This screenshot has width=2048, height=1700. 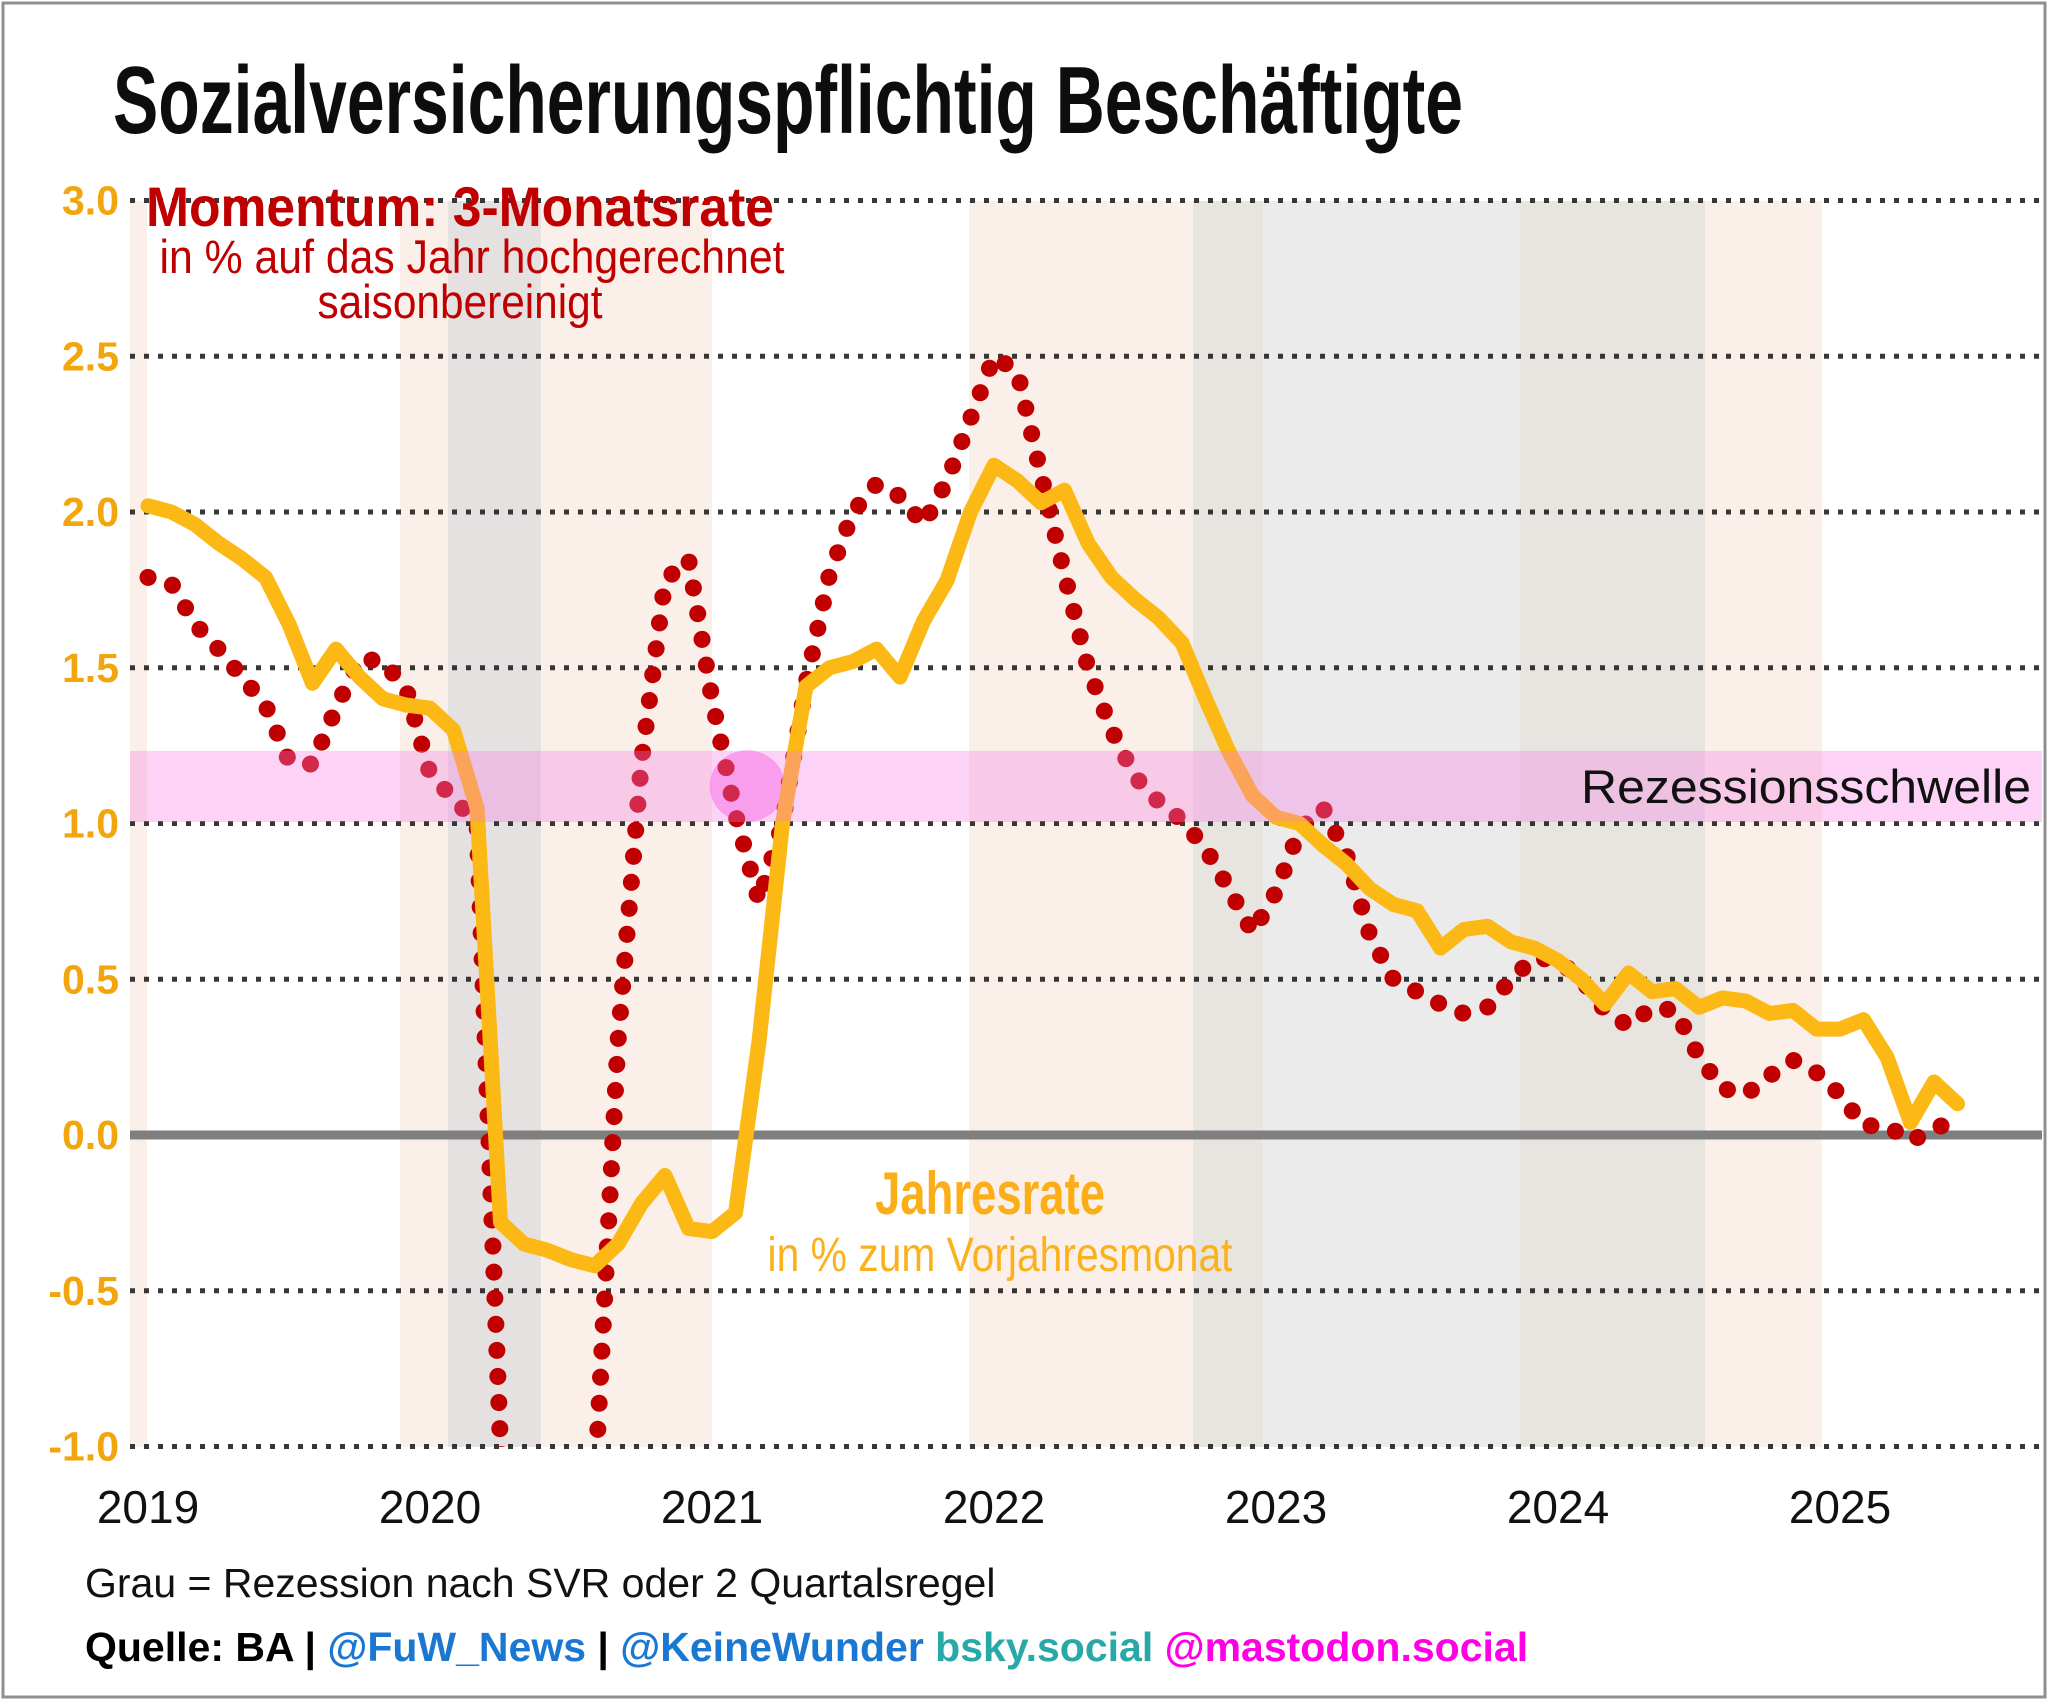 I want to click on x-axis-label: 2019, so click(x=148, y=1507).